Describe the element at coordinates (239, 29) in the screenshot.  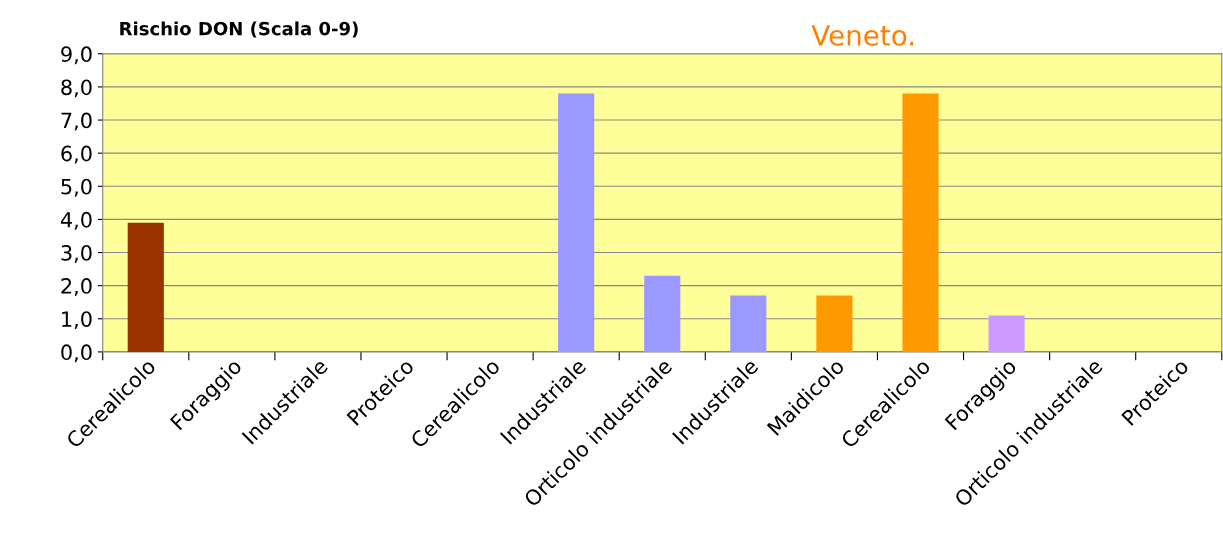
I see `y-axis-title: Rischio DON (Scala 0-9)` at that location.